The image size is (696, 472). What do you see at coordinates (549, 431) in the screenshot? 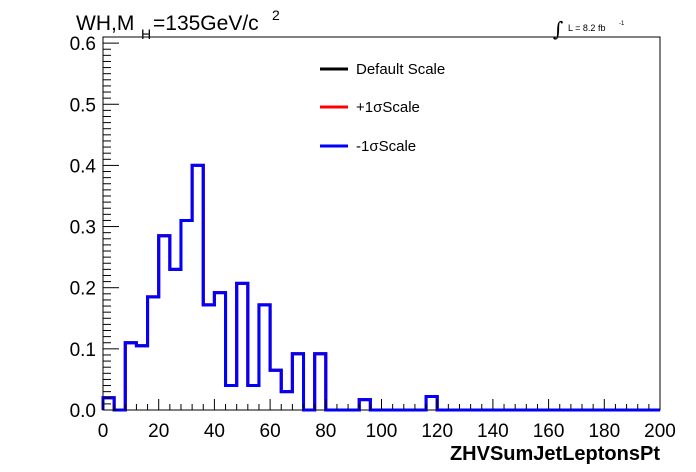
I see `x-tick-label: 160` at bounding box center [549, 431].